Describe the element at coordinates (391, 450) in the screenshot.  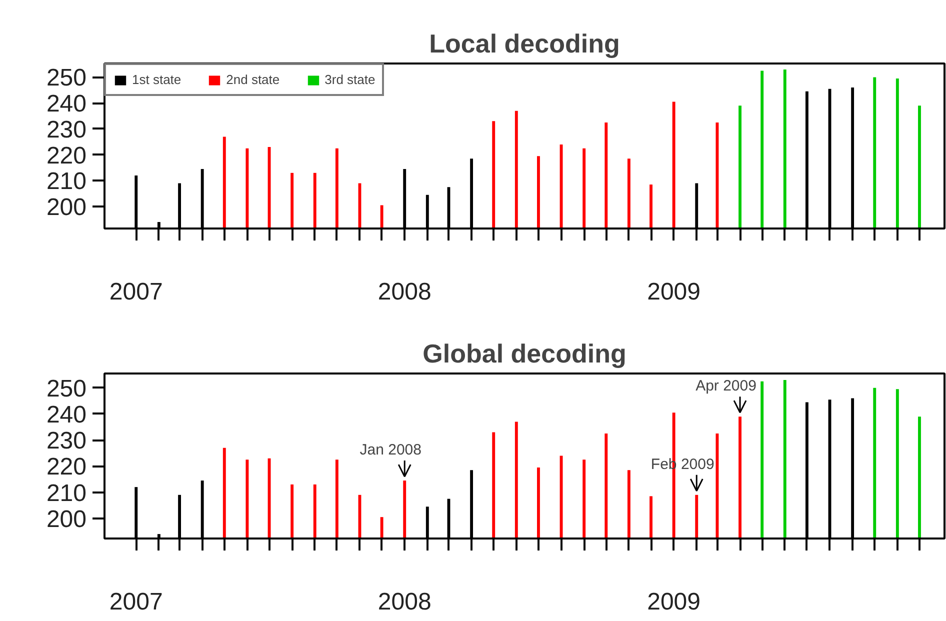
I see `annotation: Jan 2008` at that location.